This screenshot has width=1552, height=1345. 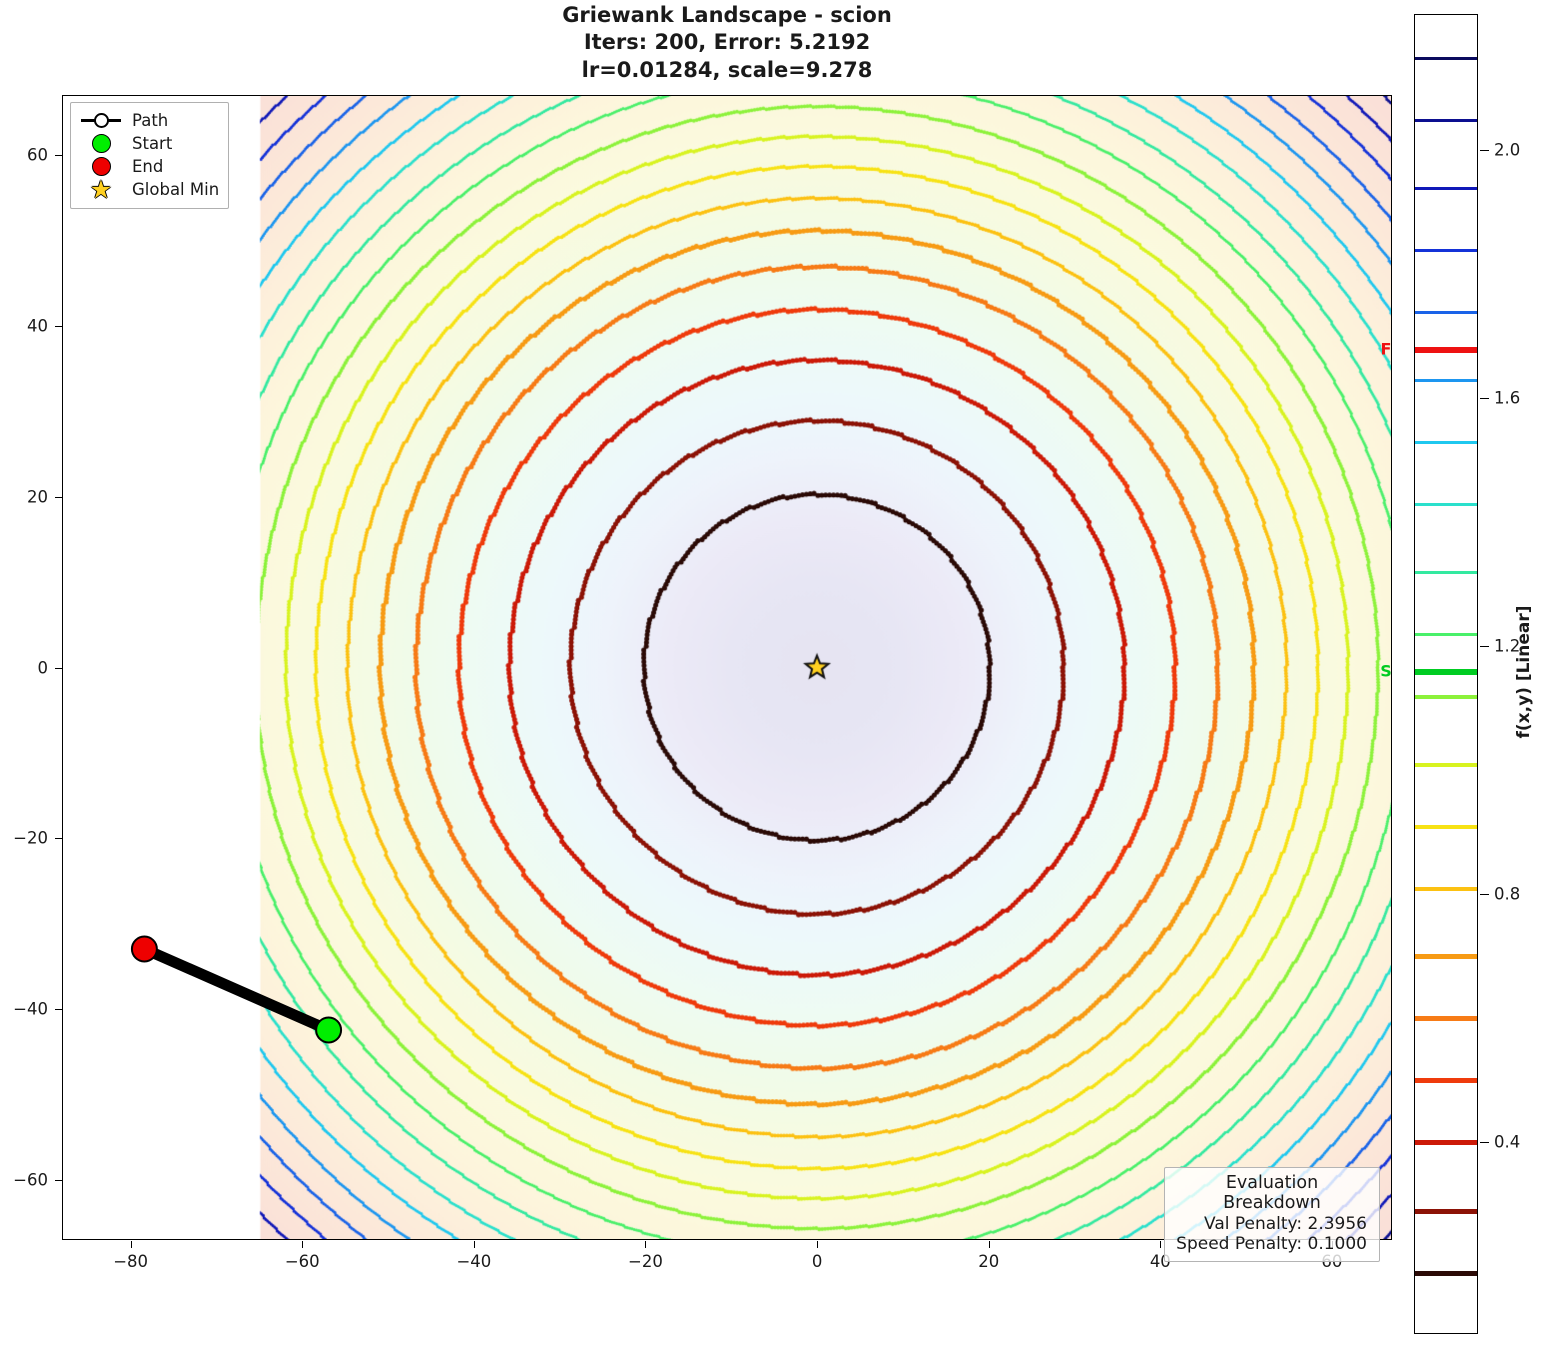 I want to click on colorbar-label: f(x,y) [Linear], so click(x=1524, y=672).